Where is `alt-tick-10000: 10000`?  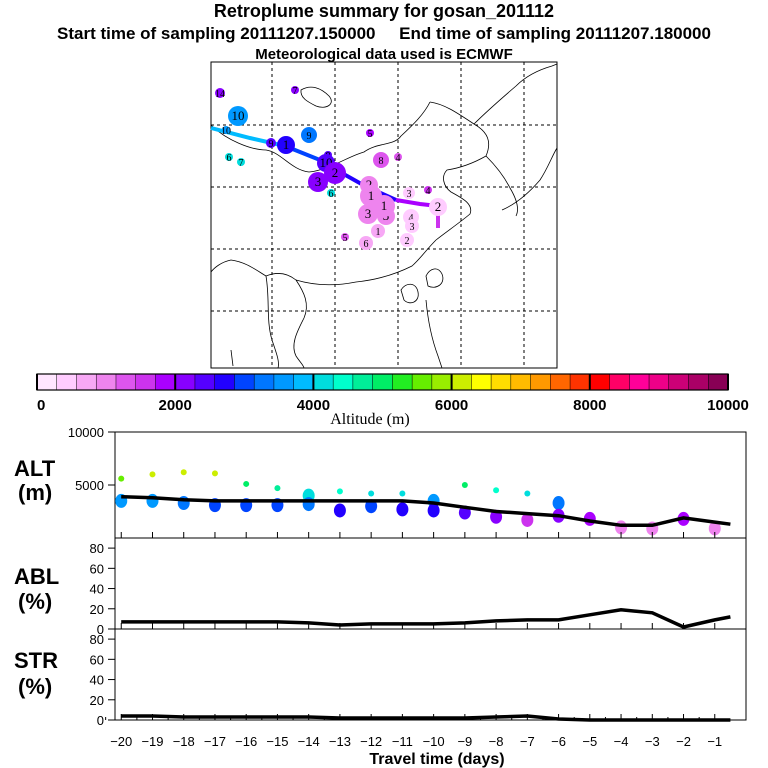 alt-tick-10000: 10000 is located at coordinates (86, 432).